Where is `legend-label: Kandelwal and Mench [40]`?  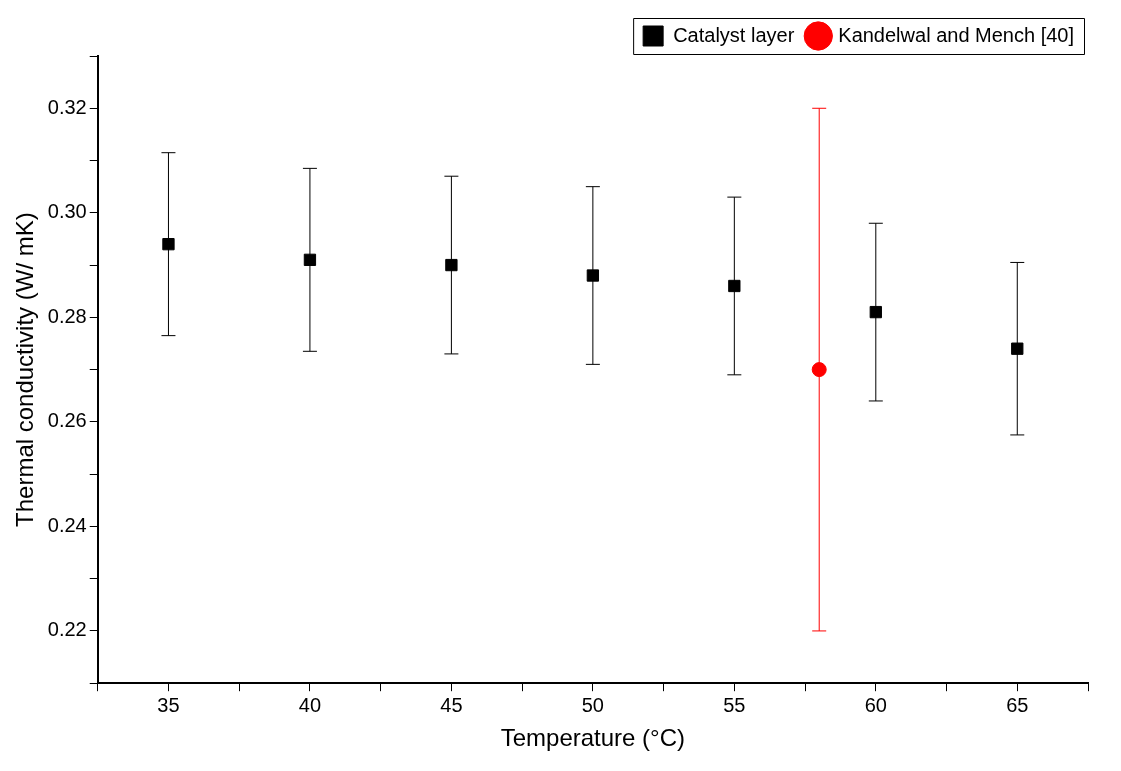
legend-label: Kandelwal and Mench [40] is located at coordinates (956, 34).